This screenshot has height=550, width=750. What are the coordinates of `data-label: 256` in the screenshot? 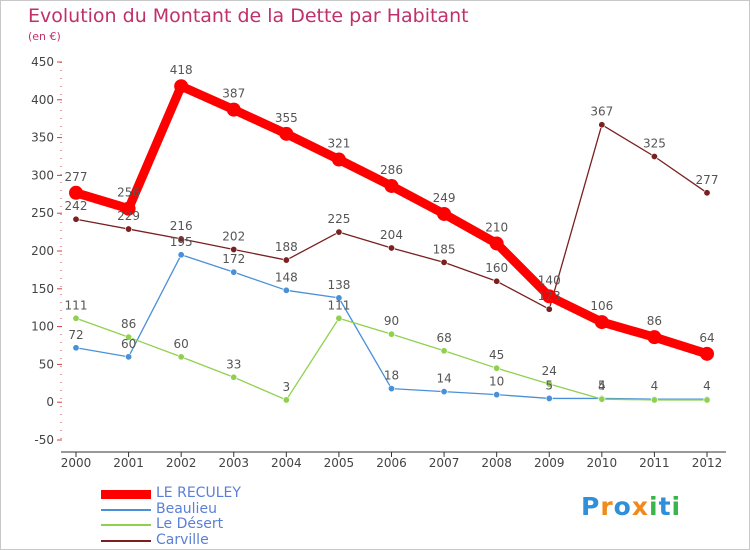 It's located at (128, 193).